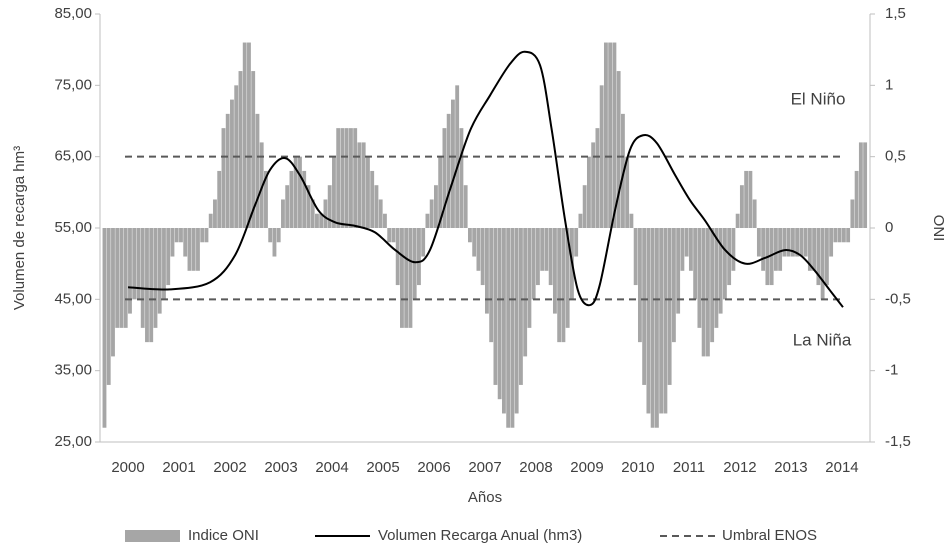 This screenshot has height=546, width=952. What do you see at coordinates (895, 13) in the screenshot?
I see `y2-tick-label: 1,5` at bounding box center [895, 13].